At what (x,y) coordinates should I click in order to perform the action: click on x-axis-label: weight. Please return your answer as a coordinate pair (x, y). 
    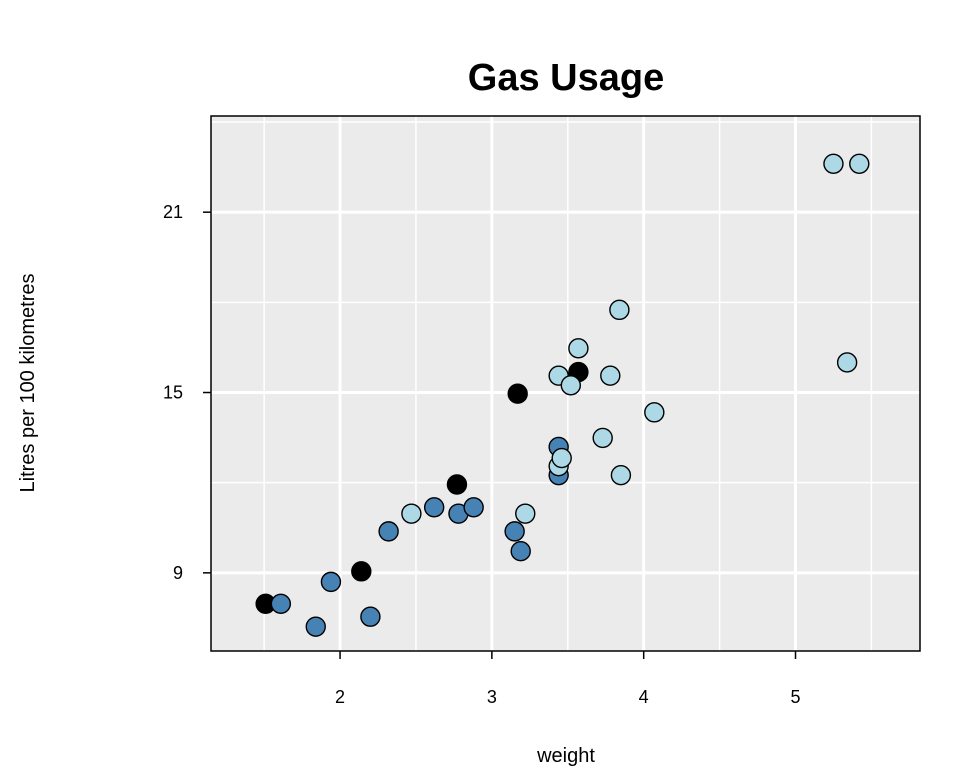
    Looking at the image, I should click on (565, 756).